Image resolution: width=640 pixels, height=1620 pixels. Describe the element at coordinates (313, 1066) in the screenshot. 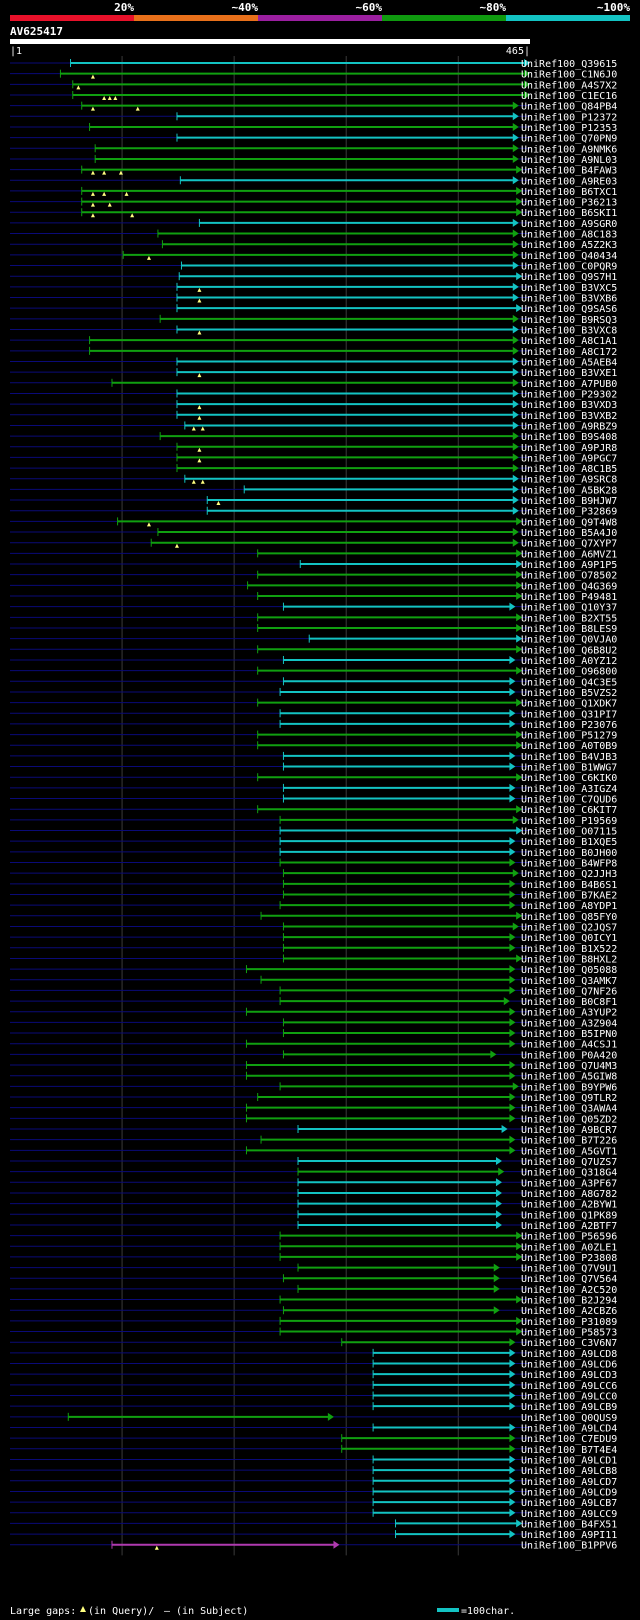

I see `hit-row: UniRef100_Q7U4M3` at that location.